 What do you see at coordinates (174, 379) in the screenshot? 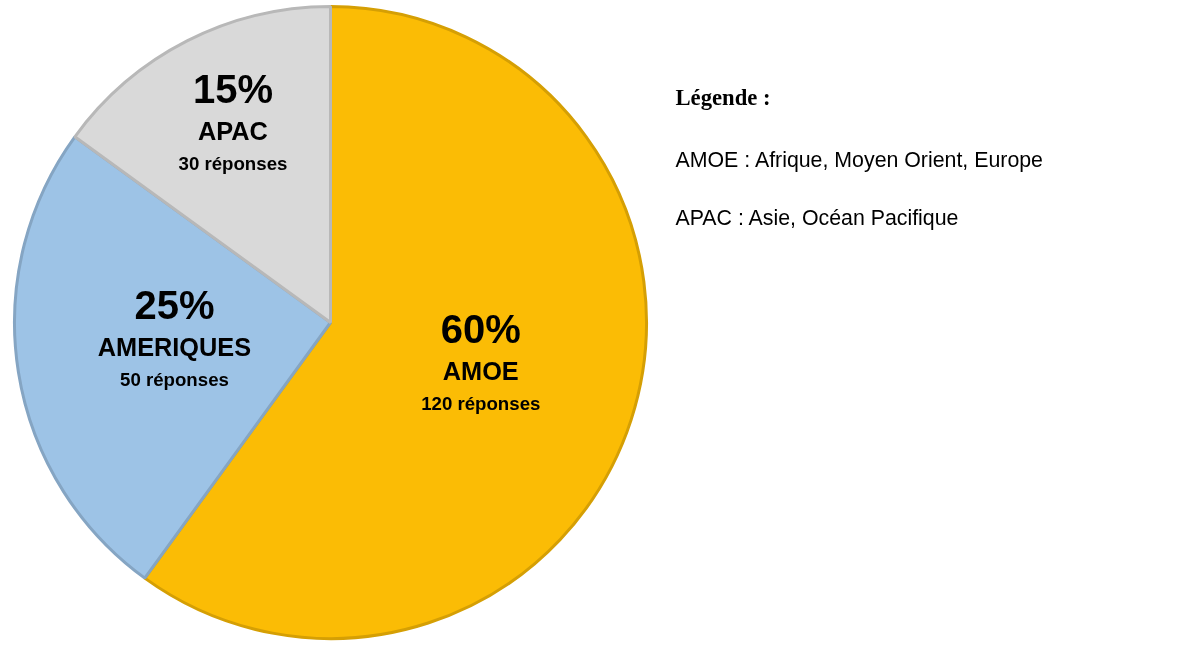
I see `text: 50 réponses` at bounding box center [174, 379].